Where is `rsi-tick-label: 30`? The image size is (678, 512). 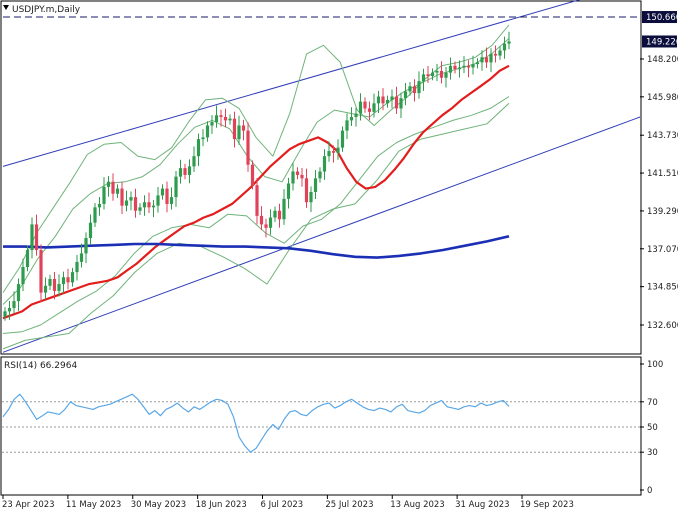 rsi-tick-label: 30 is located at coordinates (652, 453).